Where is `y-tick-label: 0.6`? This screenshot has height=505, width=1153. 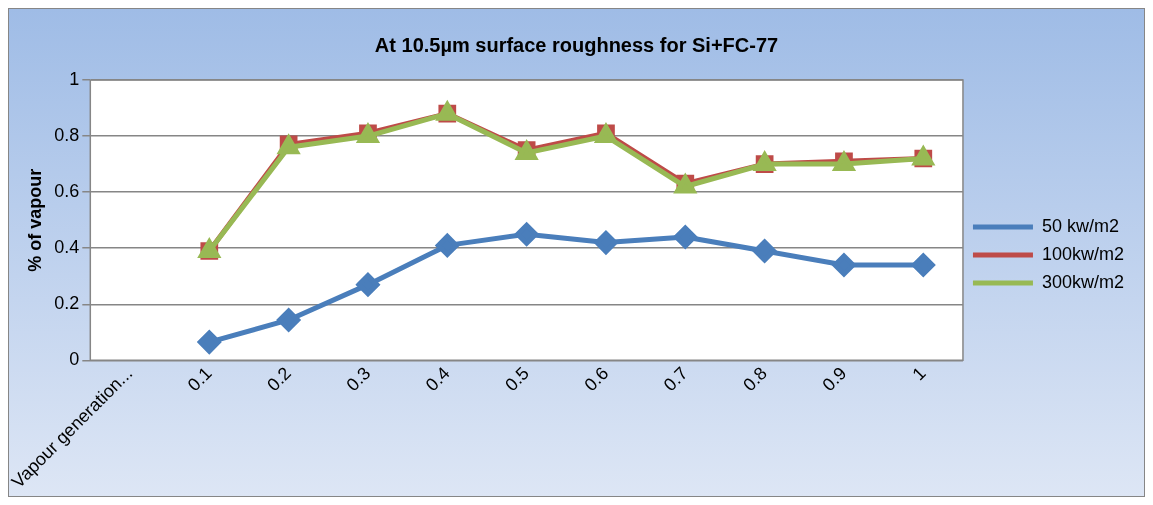 y-tick-label: 0.6 is located at coordinates (67, 191).